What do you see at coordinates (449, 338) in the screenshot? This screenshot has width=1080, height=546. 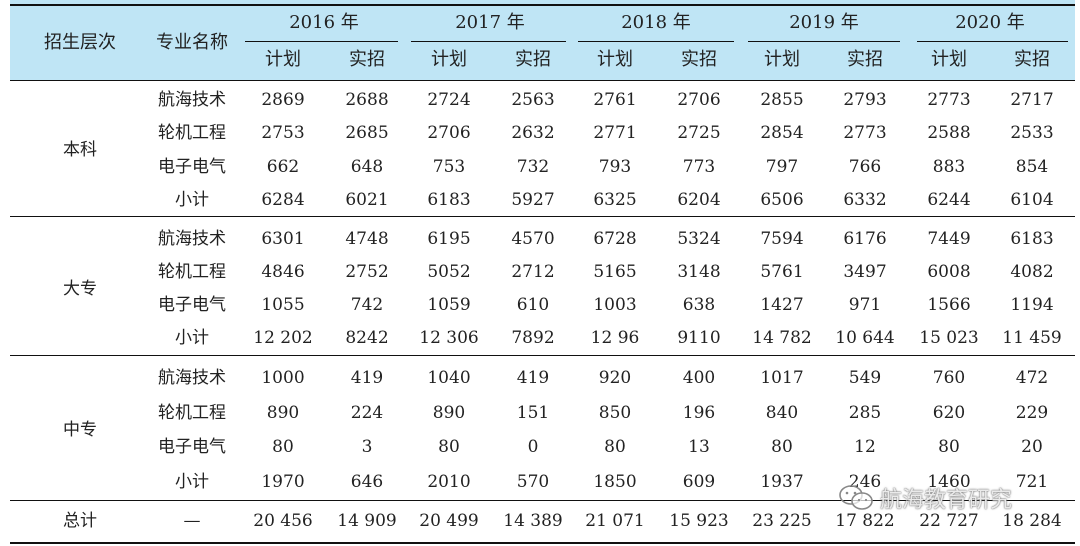 I see `table-cell: 12 306` at bounding box center [449, 338].